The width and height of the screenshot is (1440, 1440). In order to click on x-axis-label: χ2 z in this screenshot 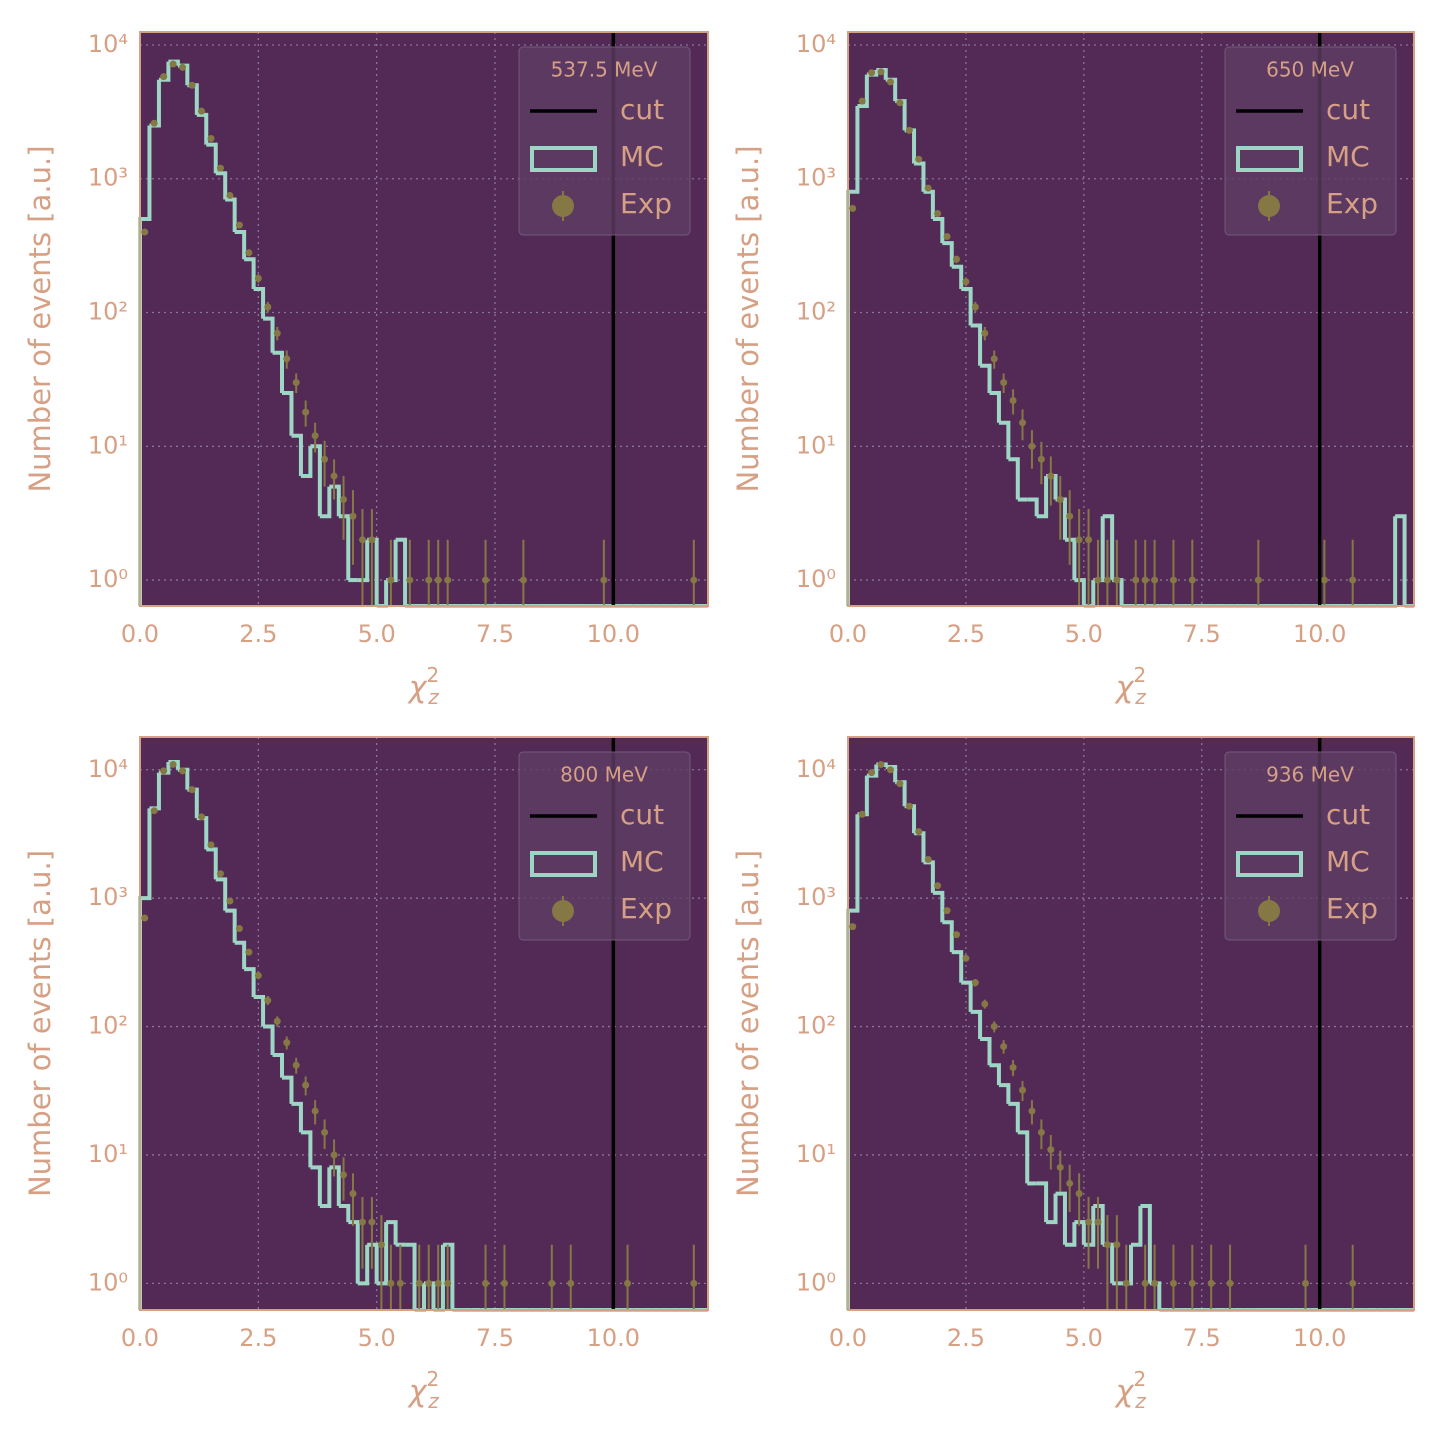, I will do `click(1130, 1390)`.